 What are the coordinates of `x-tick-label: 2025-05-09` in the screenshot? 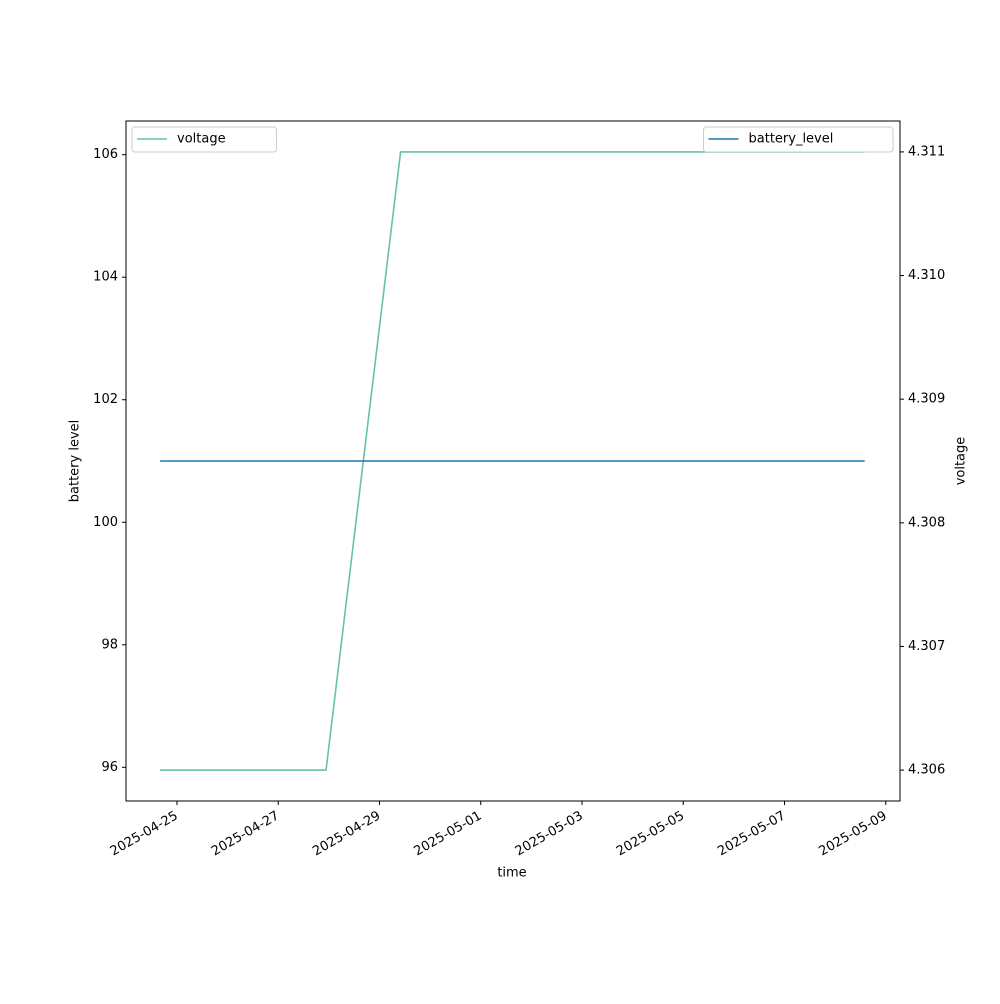 It's located at (853, 834).